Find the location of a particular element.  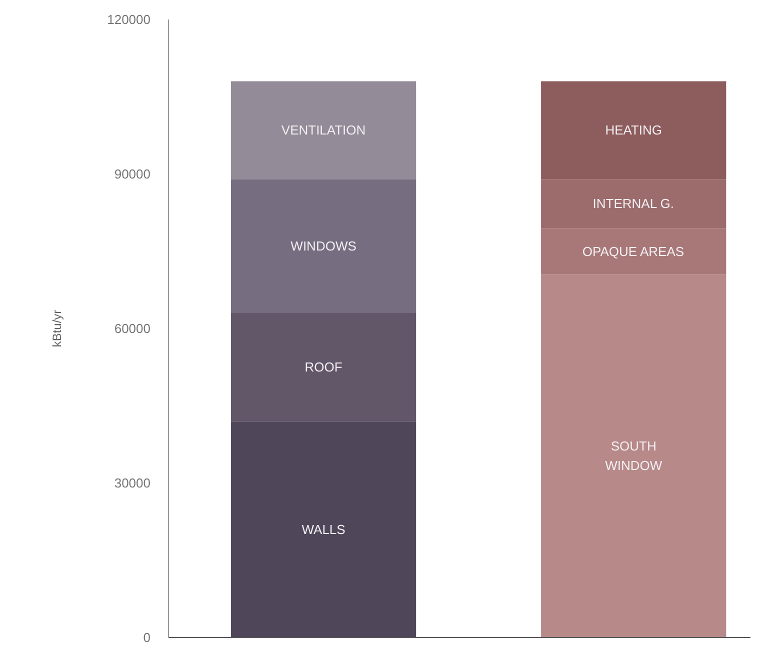

series-label: HEATING is located at coordinates (633, 130).